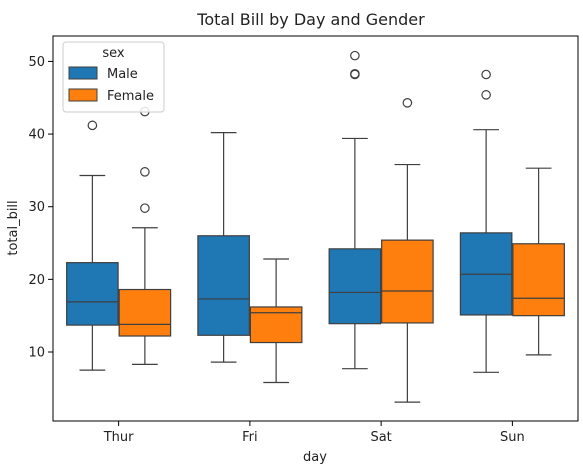 The width and height of the screenshot is (583, 471). I want to click on box-male-sun, so click(486, 221).